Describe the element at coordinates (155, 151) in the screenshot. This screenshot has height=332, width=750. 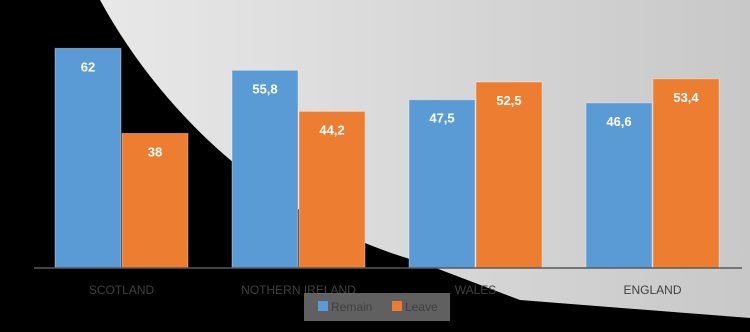
I see `data-label-leave-scotland: 38` at that location.